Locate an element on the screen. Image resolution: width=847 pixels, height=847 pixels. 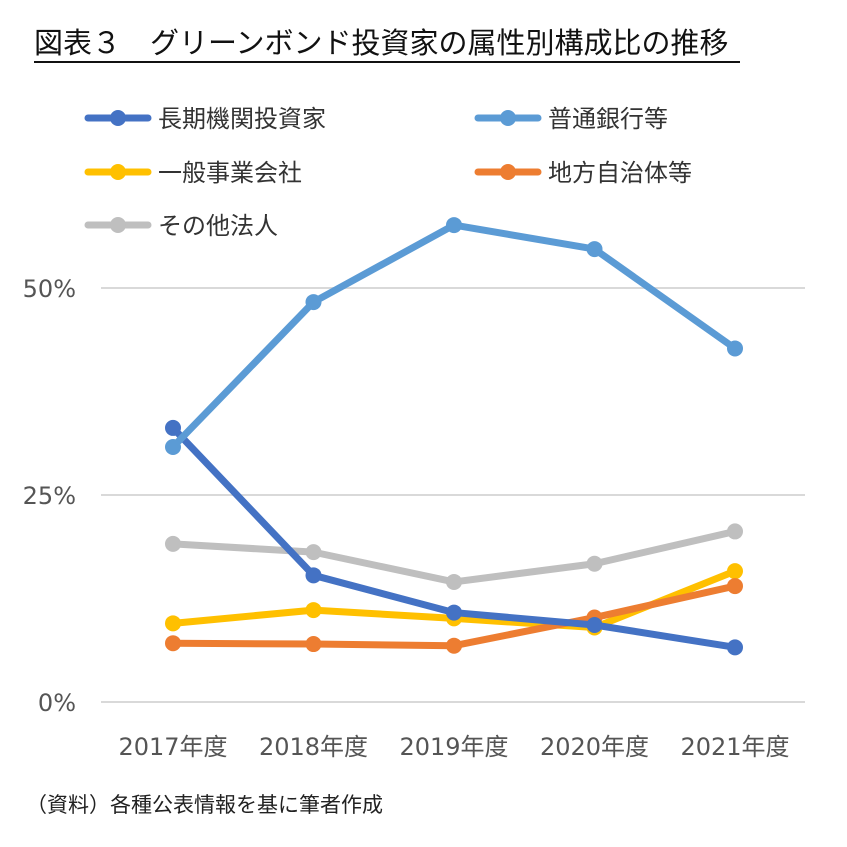
legend-item: 一般事業会社 is located at coordinates (193, 173).